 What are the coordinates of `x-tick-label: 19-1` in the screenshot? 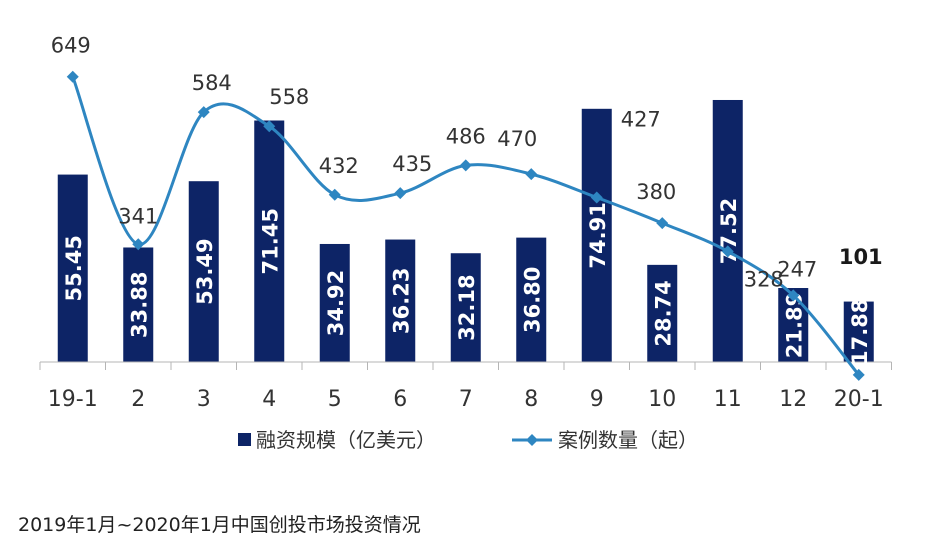 It's located at (73, 399).